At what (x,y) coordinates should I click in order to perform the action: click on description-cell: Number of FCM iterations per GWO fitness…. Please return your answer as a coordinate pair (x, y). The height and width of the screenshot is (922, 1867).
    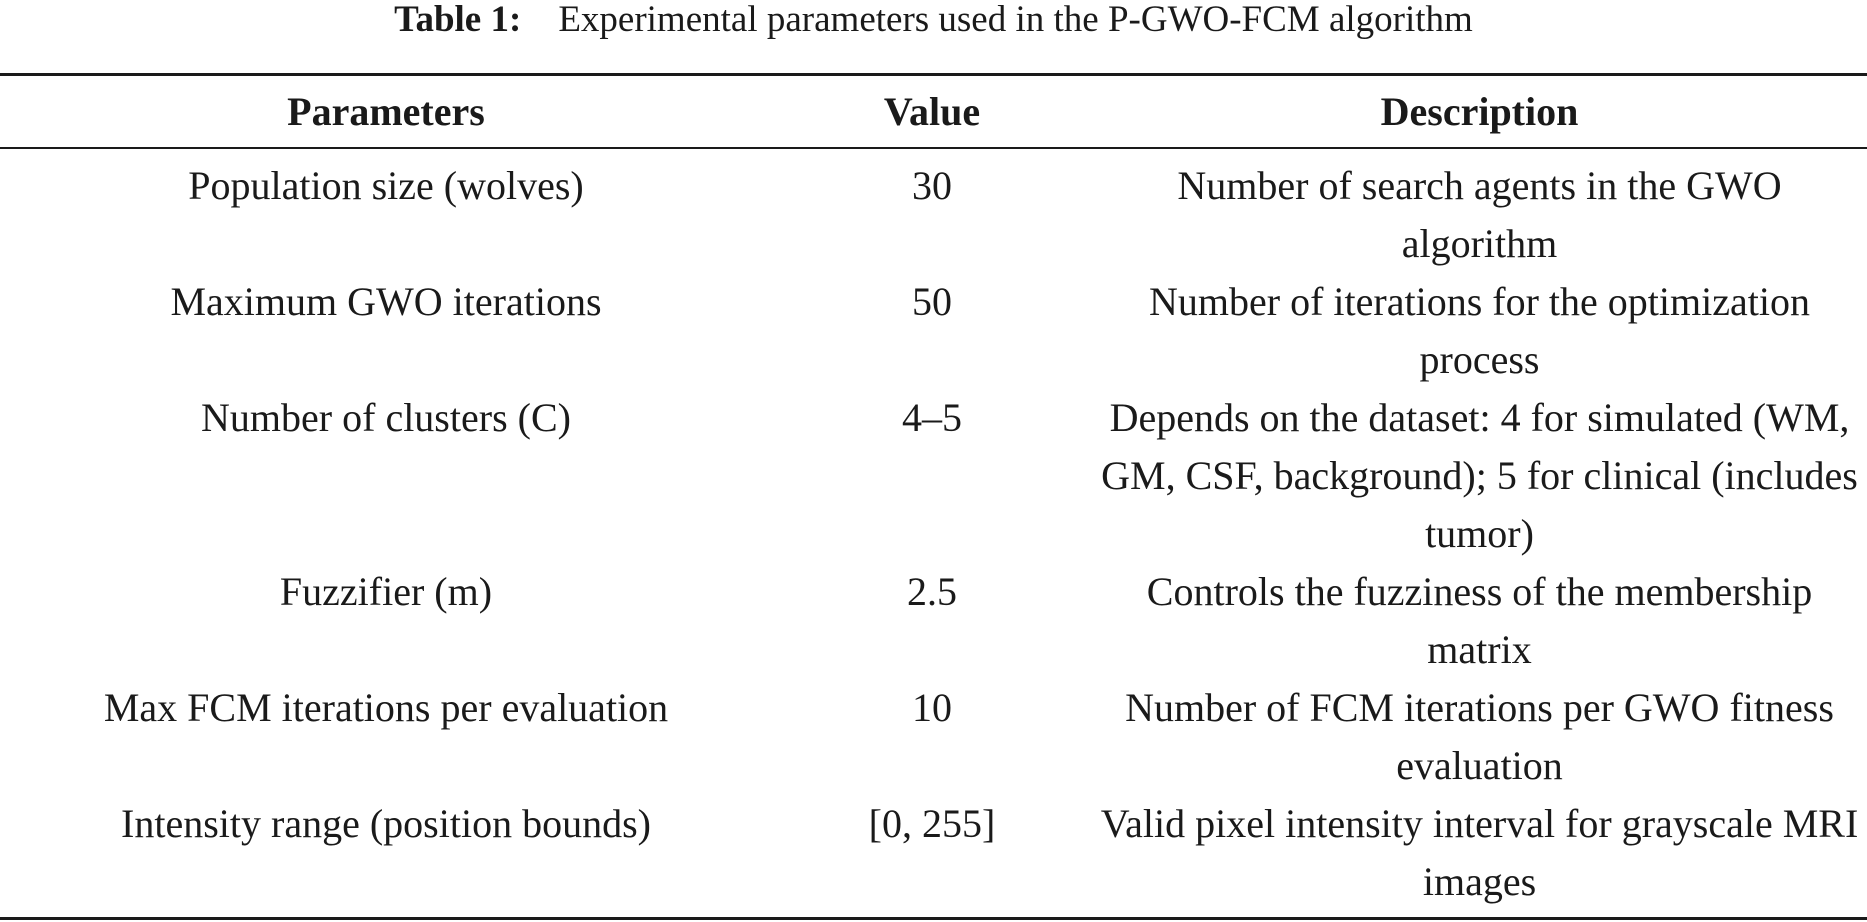
    Looking at the image, I should click on (1479, 736).